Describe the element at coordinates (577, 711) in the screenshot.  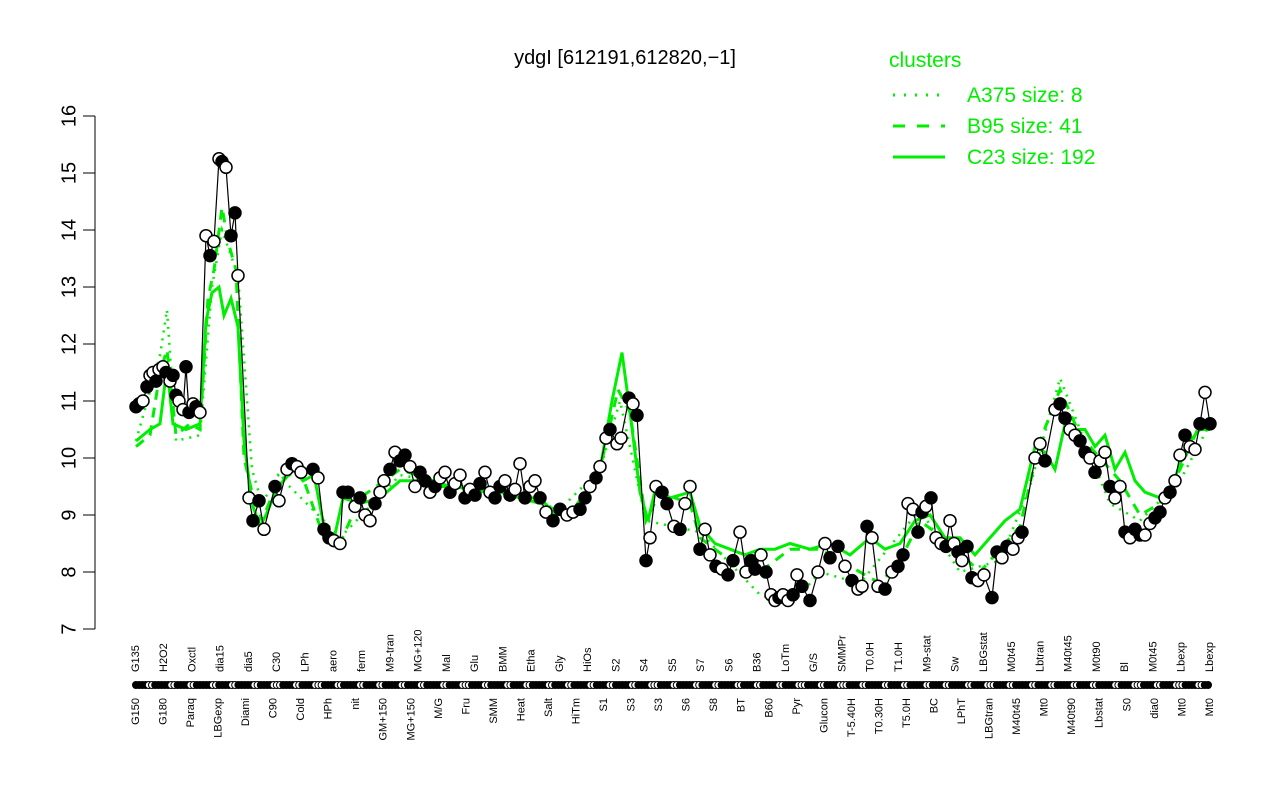
I see `x-tick-label-bottom: HiTm` at that location.